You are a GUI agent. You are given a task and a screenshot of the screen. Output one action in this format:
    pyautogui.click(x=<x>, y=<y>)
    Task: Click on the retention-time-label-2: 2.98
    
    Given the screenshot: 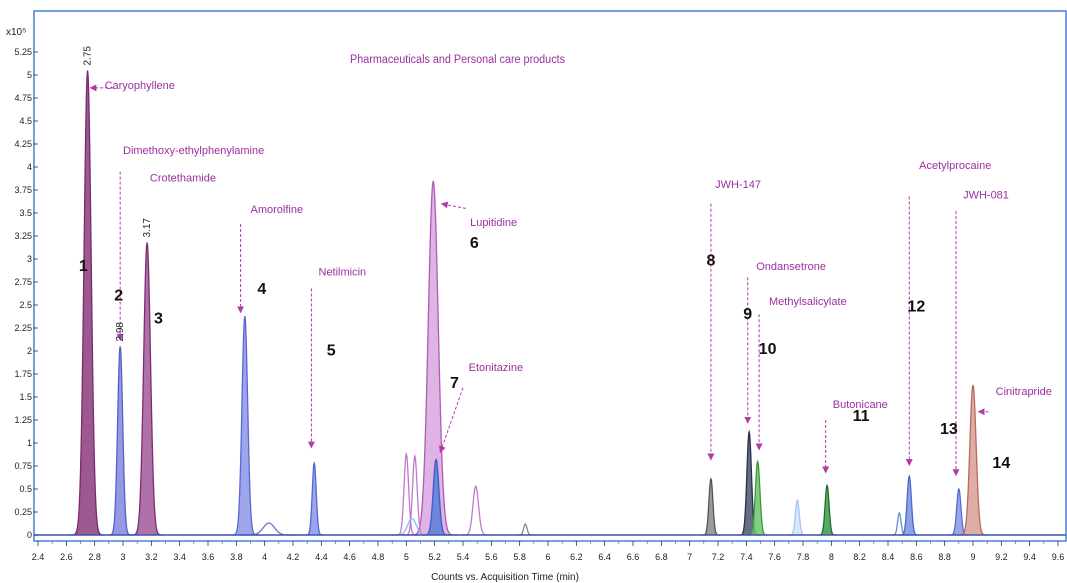 What is the action you would take?
    pyautogui.click(x=120, y=332)
    